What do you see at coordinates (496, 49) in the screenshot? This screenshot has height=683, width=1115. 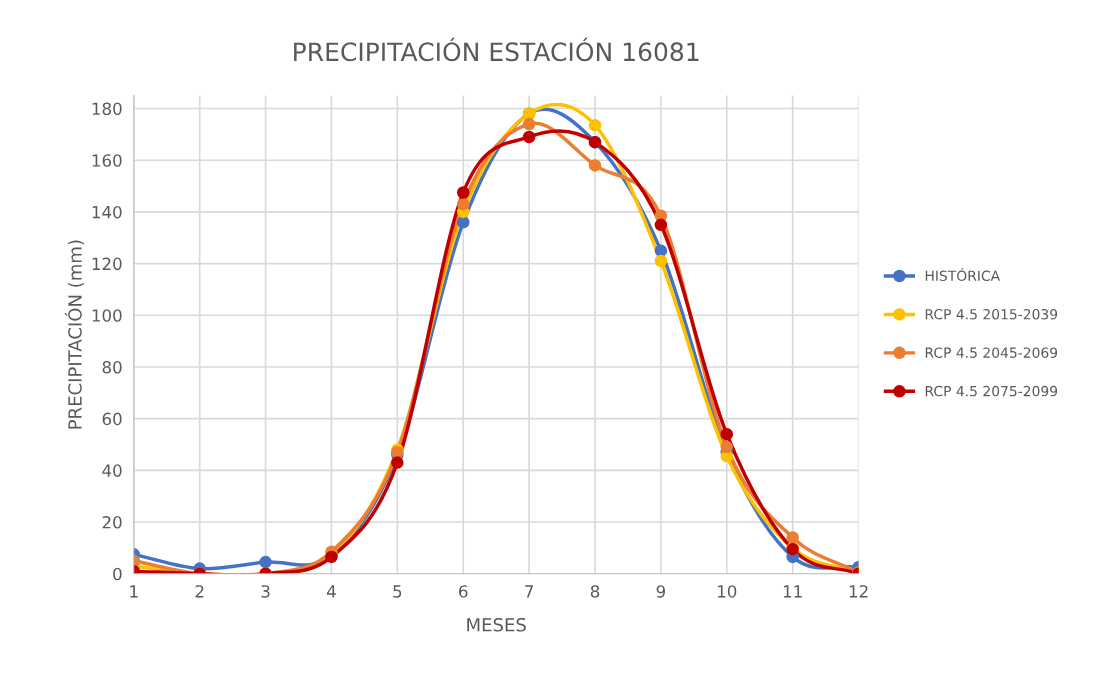 I see `chart-title: PRECIPITACIÓN ESTACIÓN 16081` at bounding box center [496, 49].